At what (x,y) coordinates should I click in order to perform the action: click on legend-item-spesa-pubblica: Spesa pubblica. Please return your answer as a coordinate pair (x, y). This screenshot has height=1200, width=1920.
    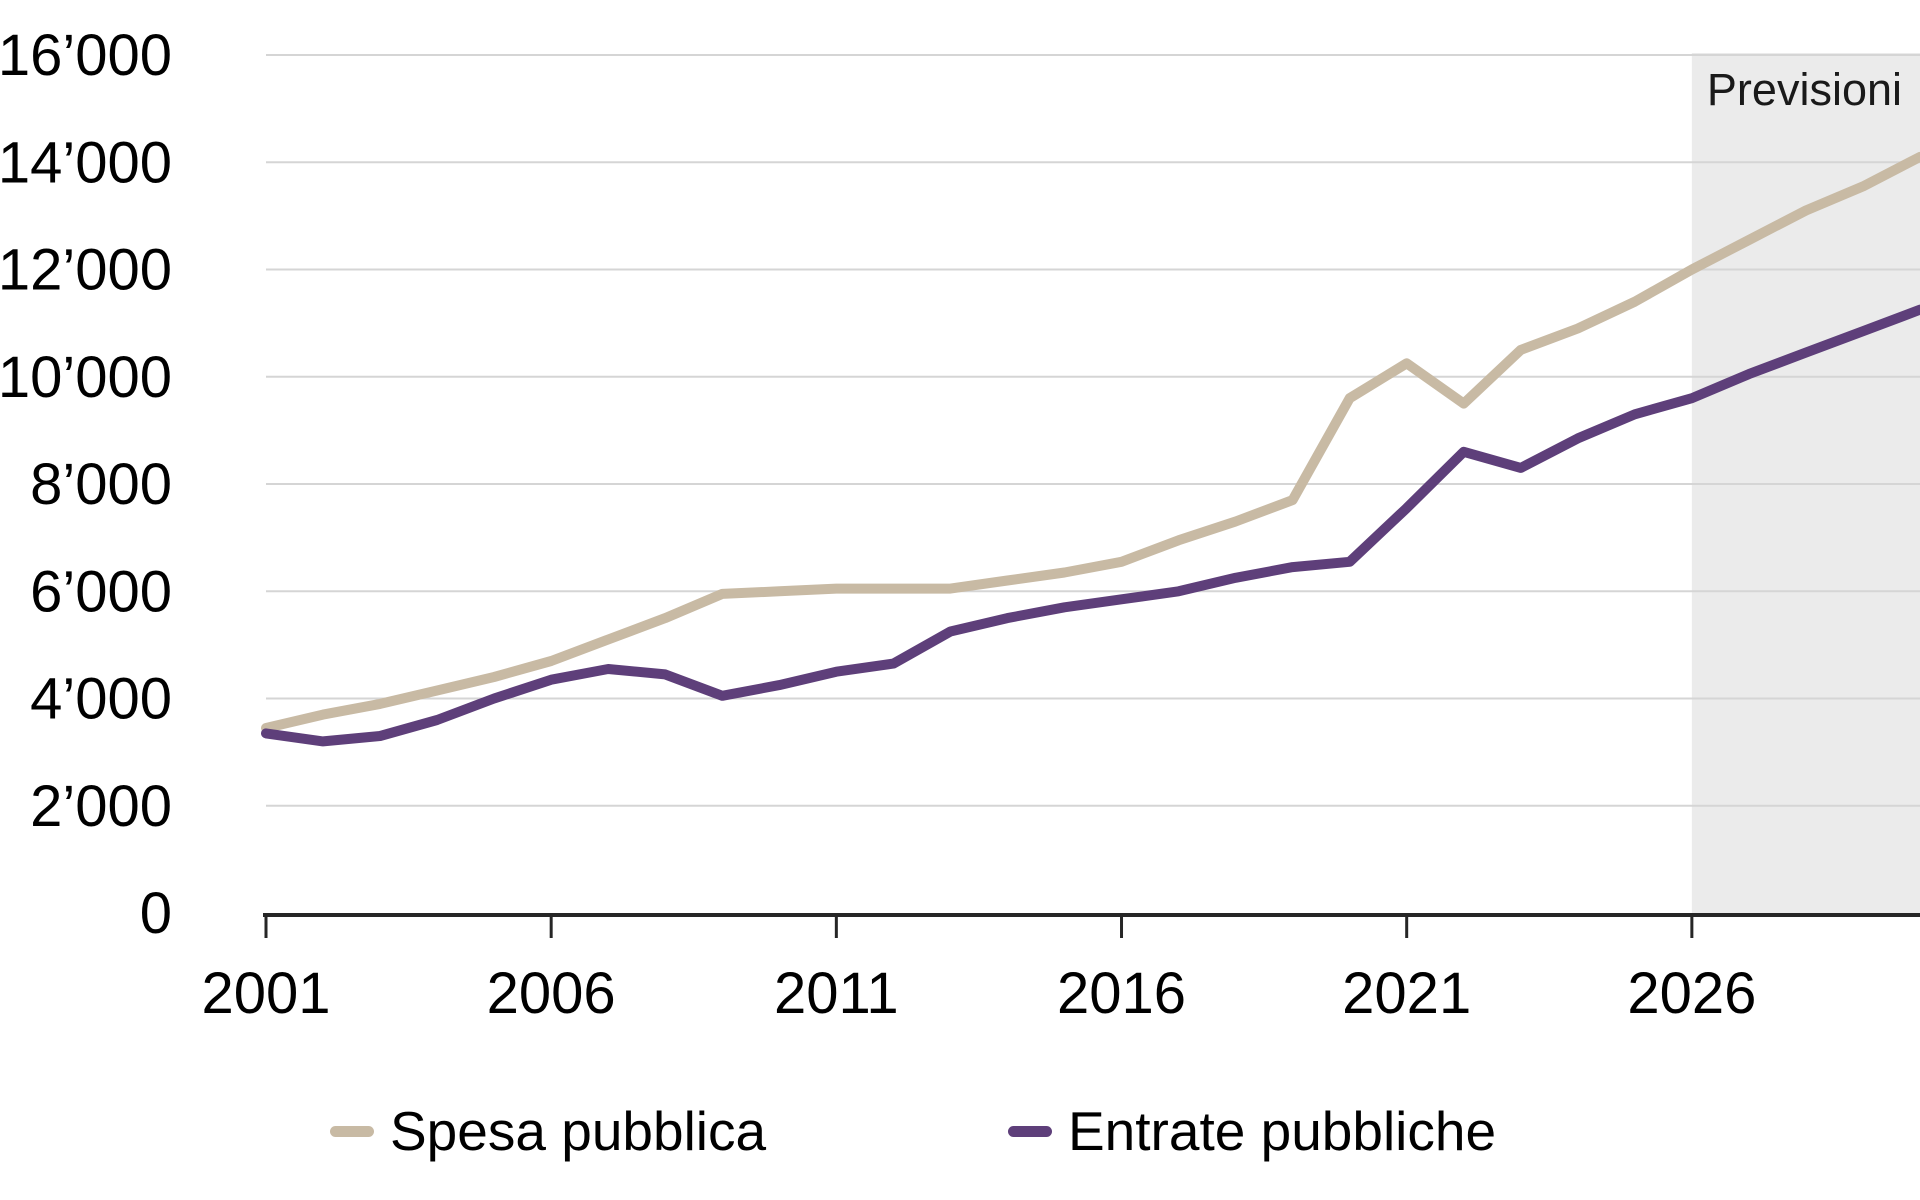
    Looking at the image, I should click on (548, 1131).